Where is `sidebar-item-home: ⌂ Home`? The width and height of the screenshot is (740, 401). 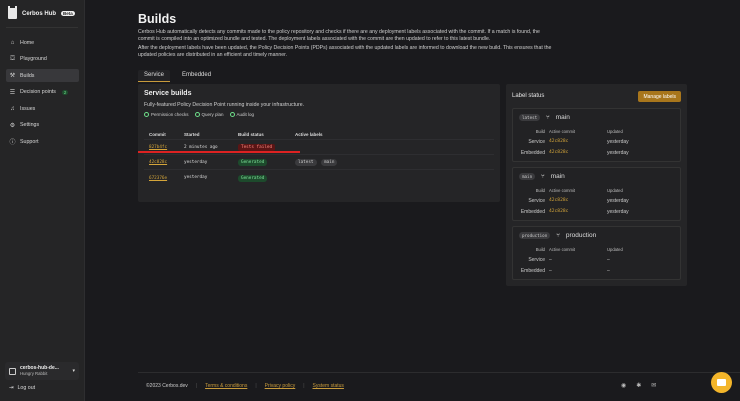
sidebar-item-home: ⌂ Home is located at coordinates (42, 42).